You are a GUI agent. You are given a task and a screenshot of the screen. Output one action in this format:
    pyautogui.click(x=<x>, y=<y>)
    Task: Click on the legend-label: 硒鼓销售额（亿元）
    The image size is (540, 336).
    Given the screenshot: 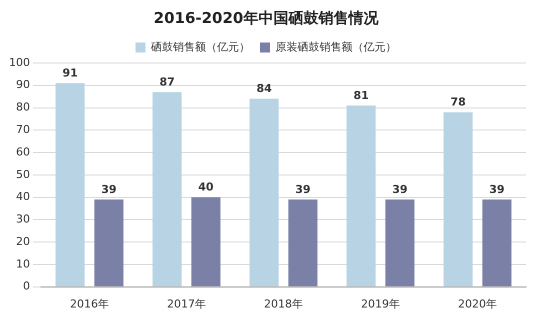 What is the action you would take?
    pyautogui.click(x=200, y=47)
    